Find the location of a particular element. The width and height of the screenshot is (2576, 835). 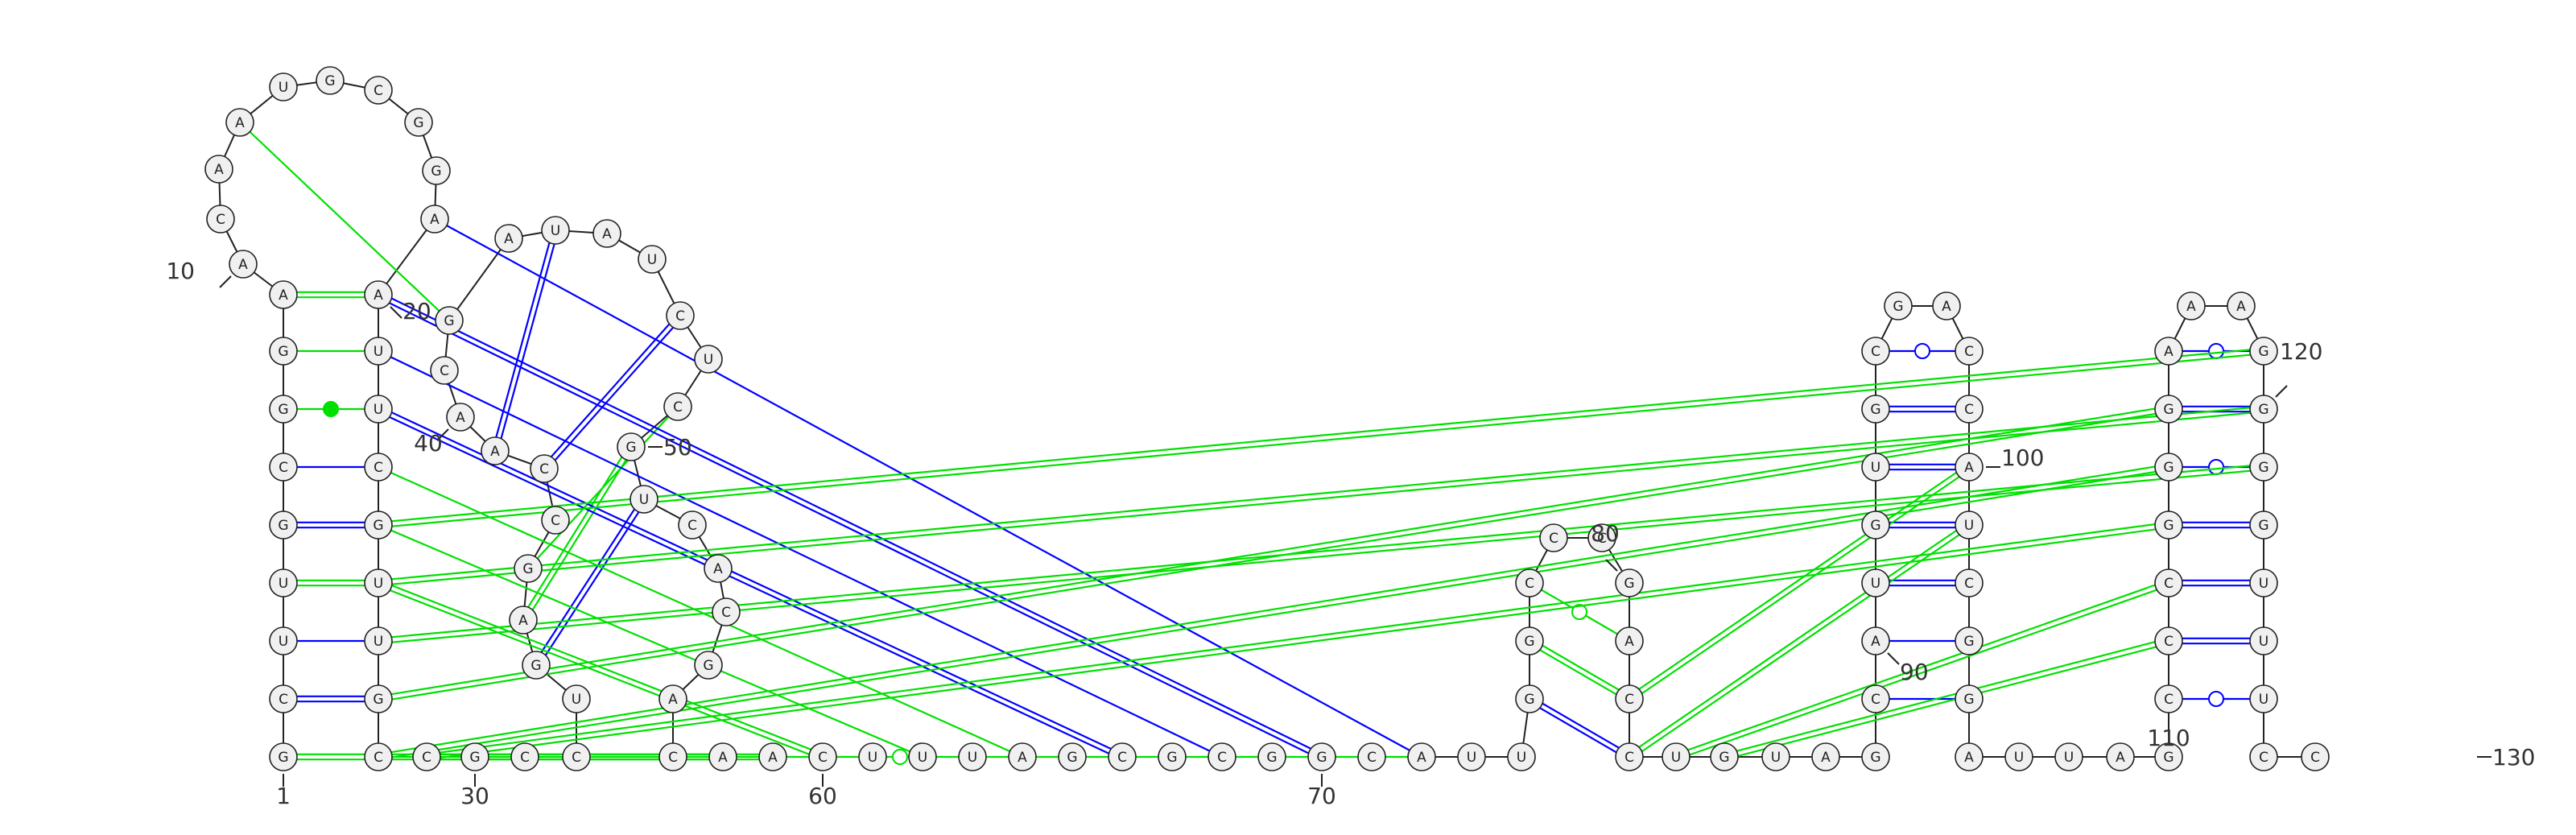

position-label-100: 100 is located at coordinates (2022, 457).